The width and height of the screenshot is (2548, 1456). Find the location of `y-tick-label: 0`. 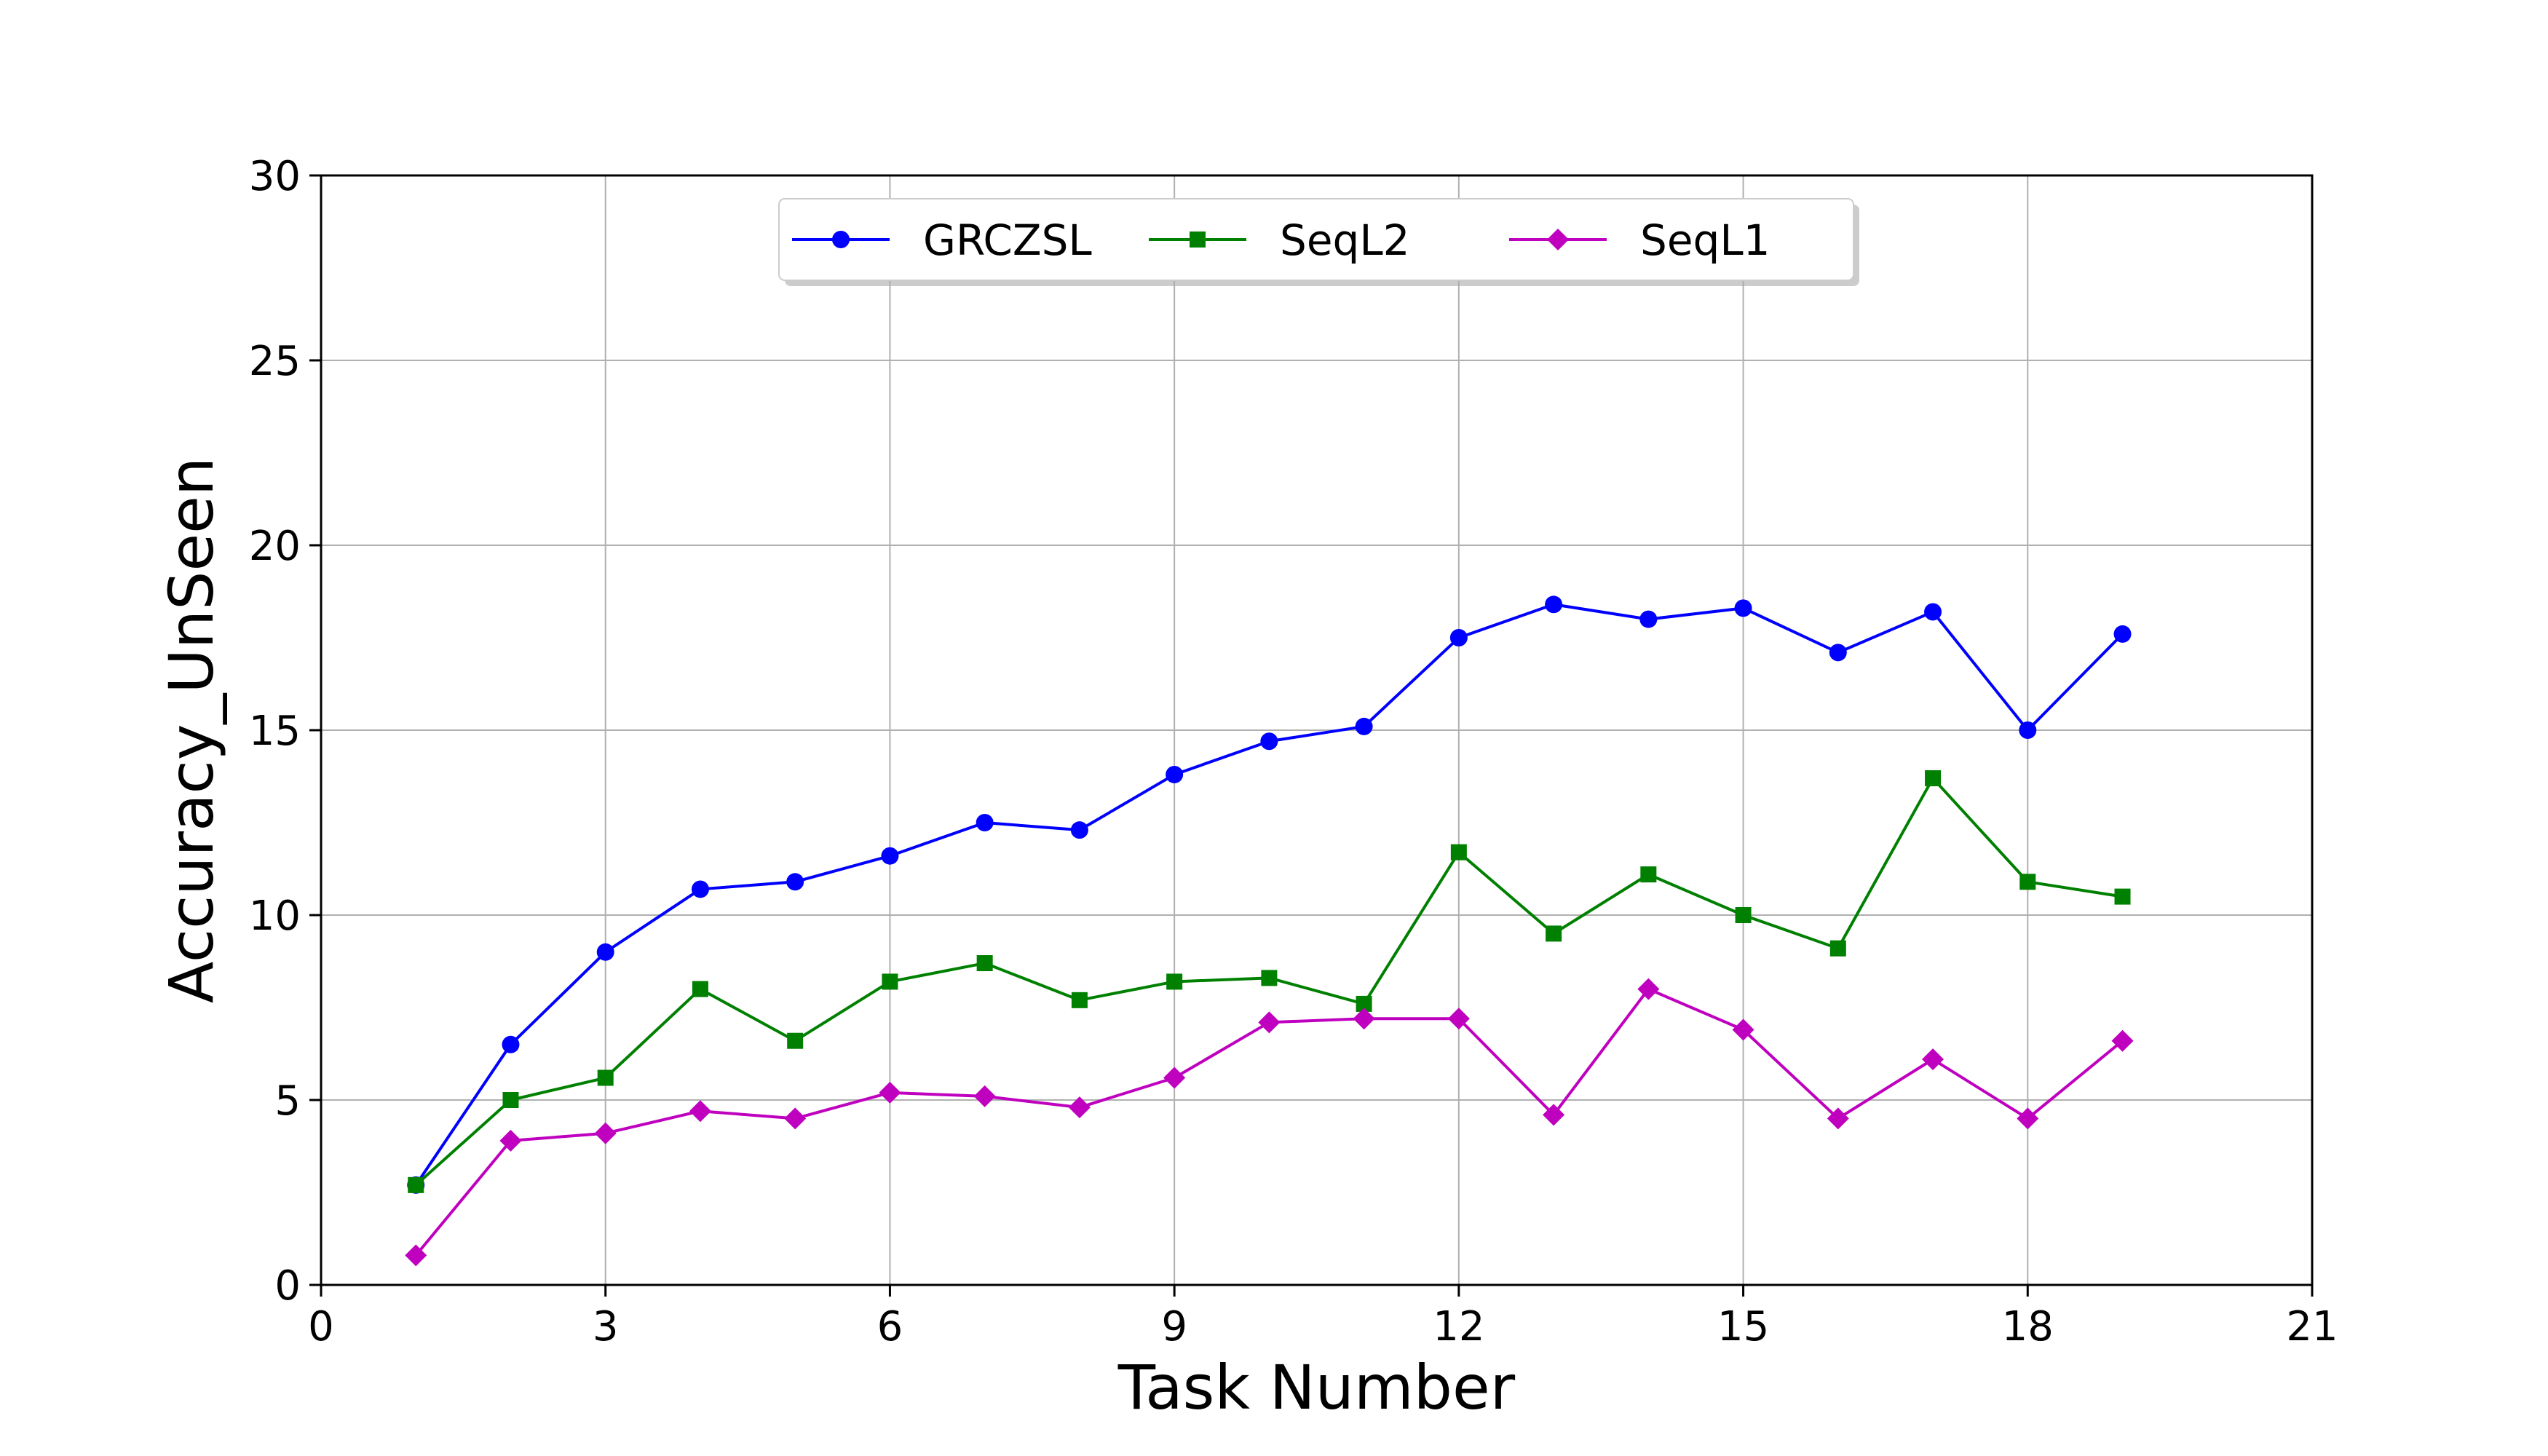

y-tick-label: 0 is located at coordinates (287, 1286).